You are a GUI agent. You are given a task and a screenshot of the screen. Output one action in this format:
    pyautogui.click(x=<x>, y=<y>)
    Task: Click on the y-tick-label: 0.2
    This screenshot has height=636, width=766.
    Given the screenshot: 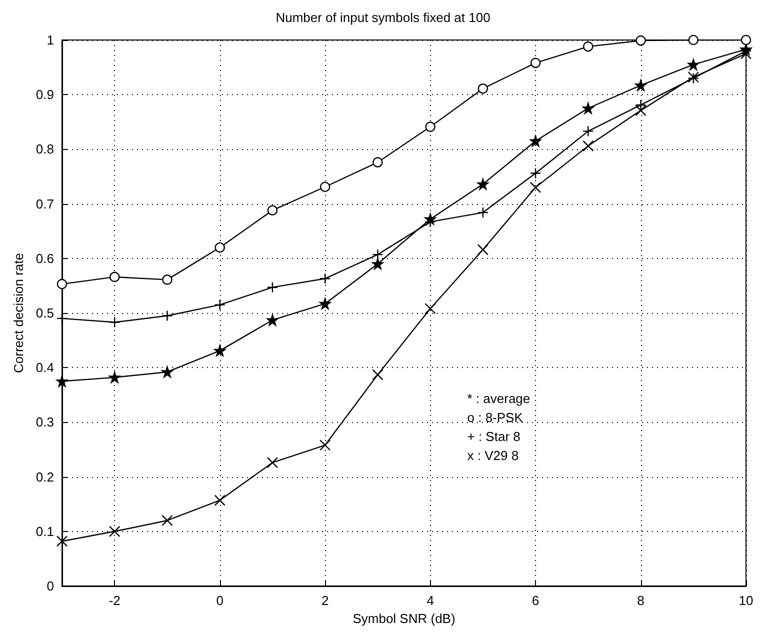 What is the action you would take?
    pyautogui.click(x=45, y=476)
    